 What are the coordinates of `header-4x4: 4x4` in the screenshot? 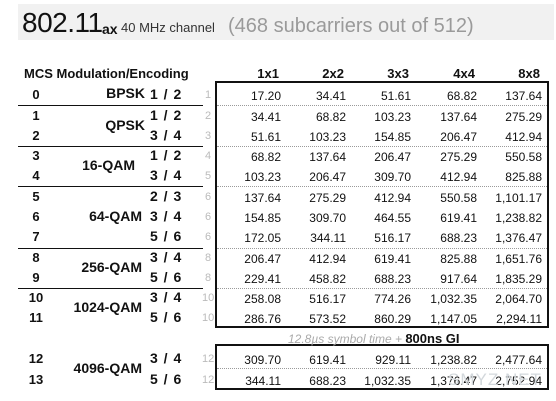 It's located at (464, 73).